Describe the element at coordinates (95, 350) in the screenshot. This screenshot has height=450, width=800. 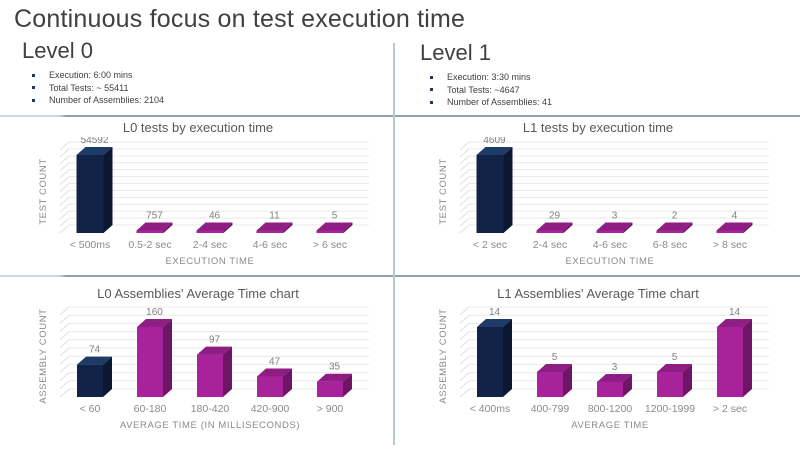
I see `bar-value-label: 74` at that location.